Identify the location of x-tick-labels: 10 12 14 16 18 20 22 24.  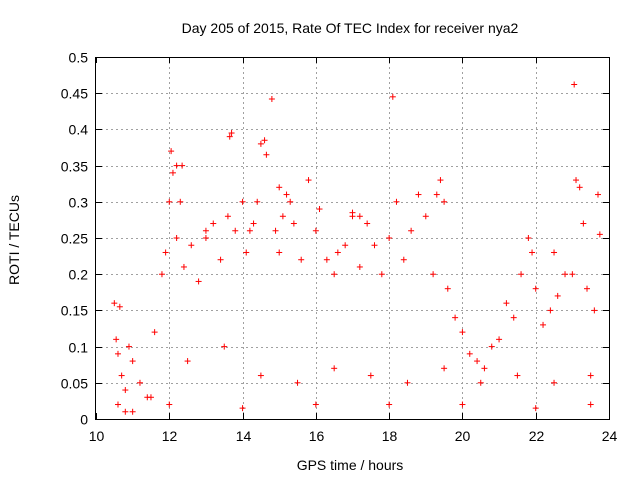
(353, 436).